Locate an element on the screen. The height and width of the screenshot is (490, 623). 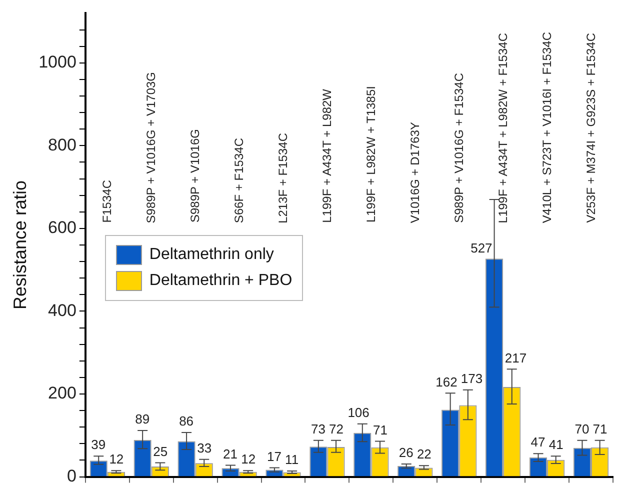
y-tick-label: 800 is located at coordinates (62, 144).